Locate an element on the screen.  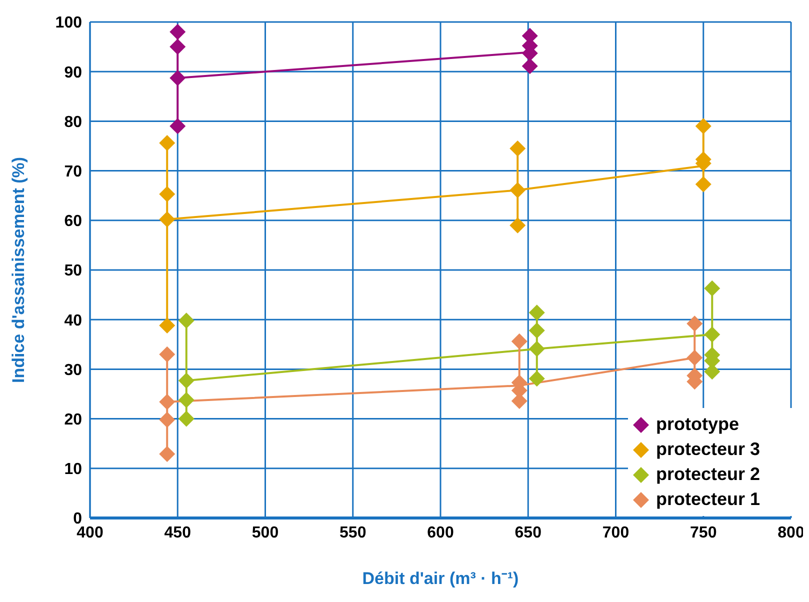
x-tick-label: 650 is located at coordinates (528, 533).